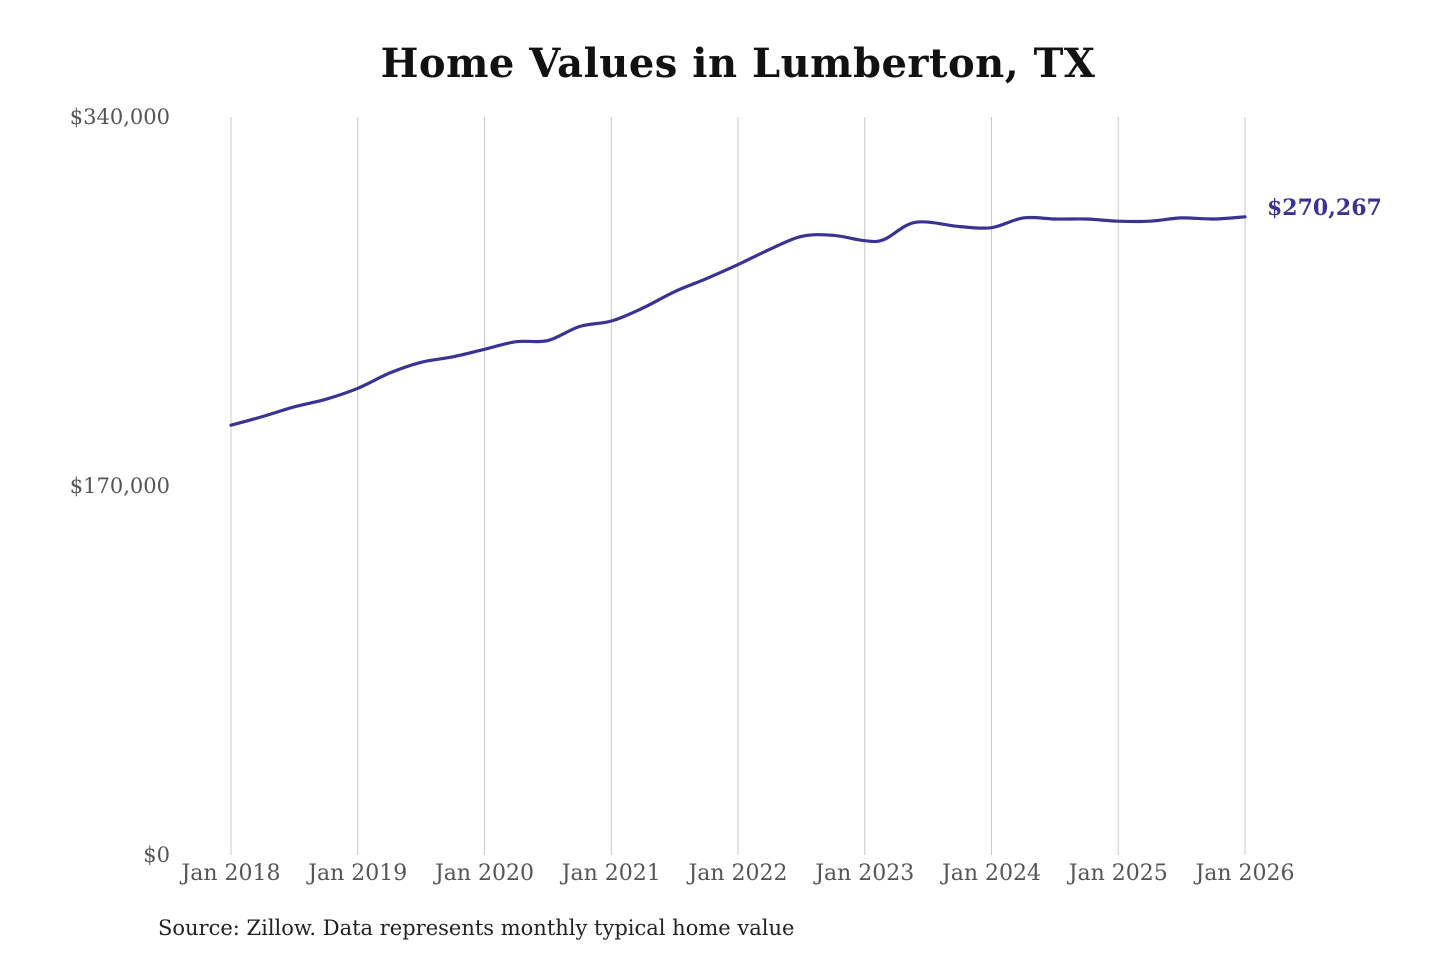 The width and height of the screenshot is (1440, 960). I want to click on x-tick-label: Jan 2018, so click(229, 873).